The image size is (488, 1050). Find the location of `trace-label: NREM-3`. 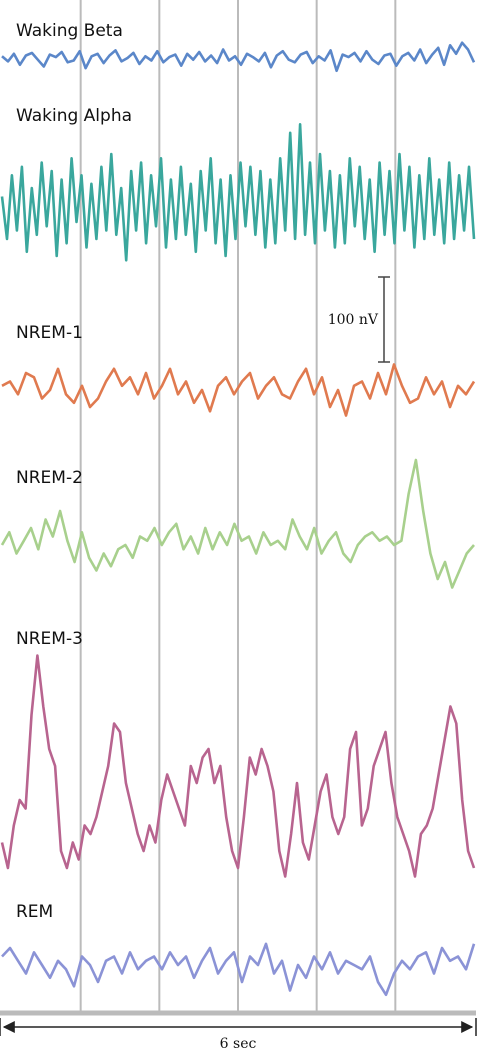

trace-label: NREM-3 is located at coordinates (49, 639).